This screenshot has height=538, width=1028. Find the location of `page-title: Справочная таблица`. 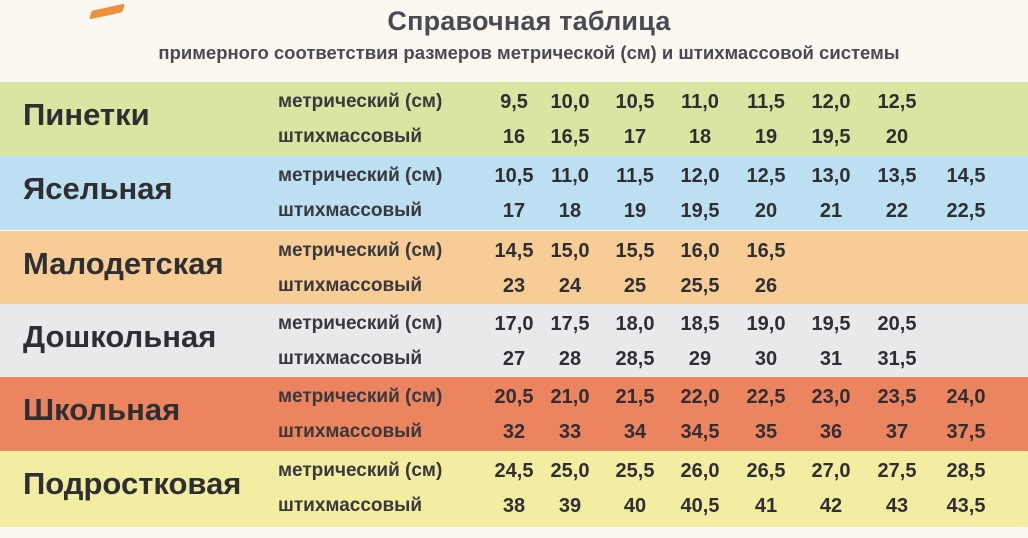

page-title: Справочная таблица is located at coordinates (529, 21).